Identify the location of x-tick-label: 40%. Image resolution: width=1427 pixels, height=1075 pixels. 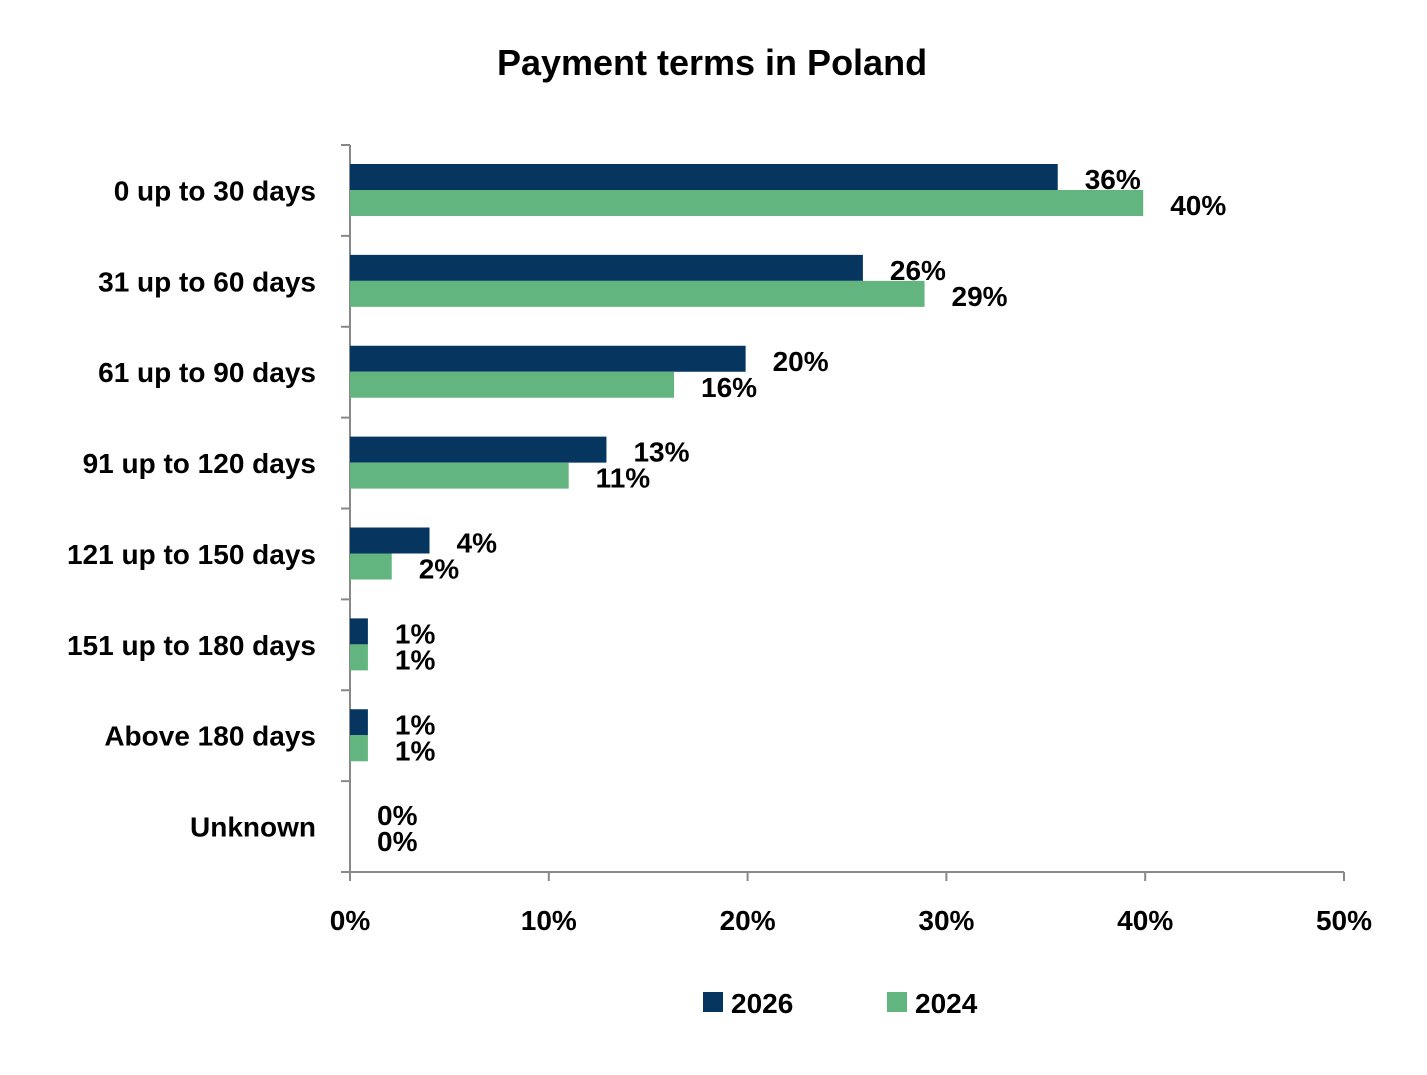
(1145, 920).